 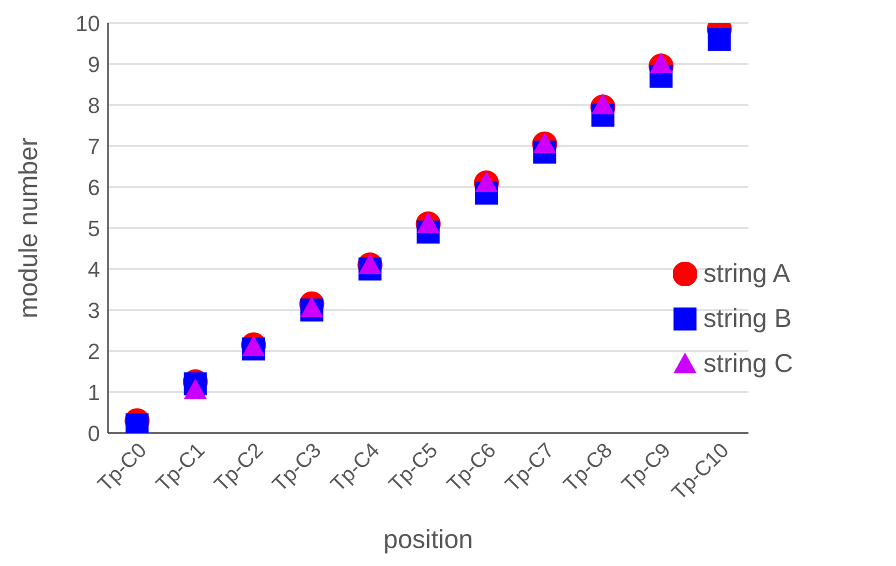 What do you see at coordinates (94, 105) in the screenshot?
I see `y-tick-label: 8` at bounding box center [94, 105].